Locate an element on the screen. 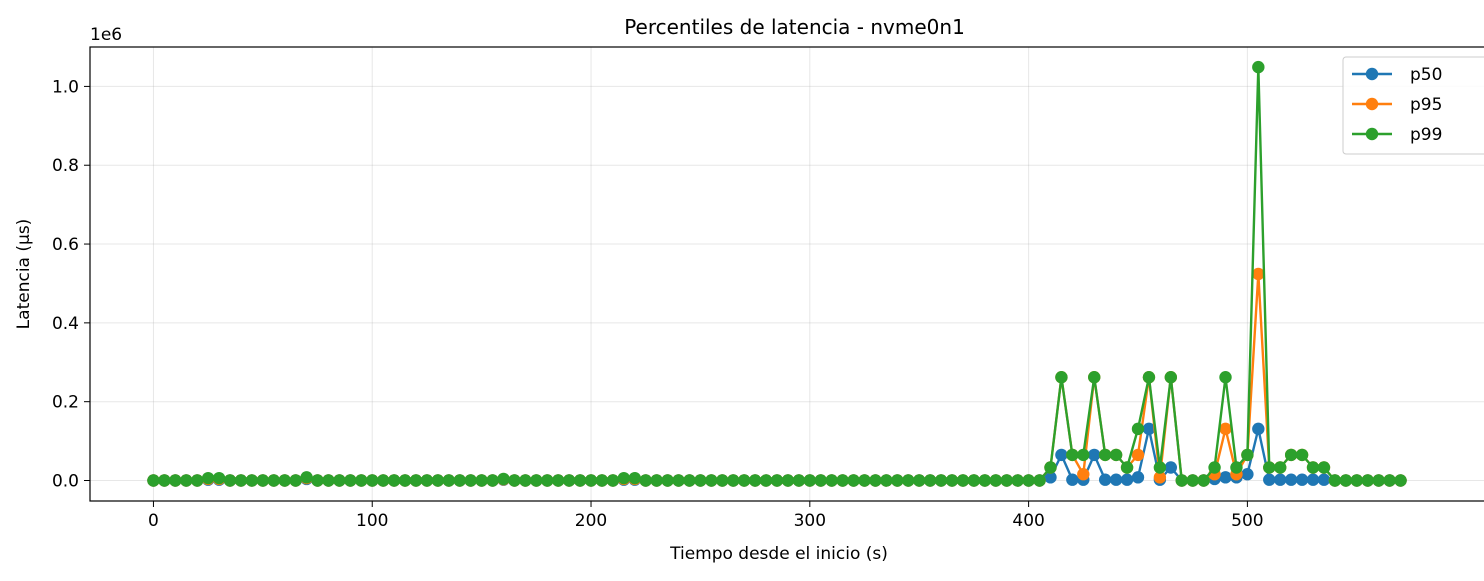 Image resolution: width=1484 pixels, height=581 pixels. legend-marker-p99 is located at coordinates (1372, 134).